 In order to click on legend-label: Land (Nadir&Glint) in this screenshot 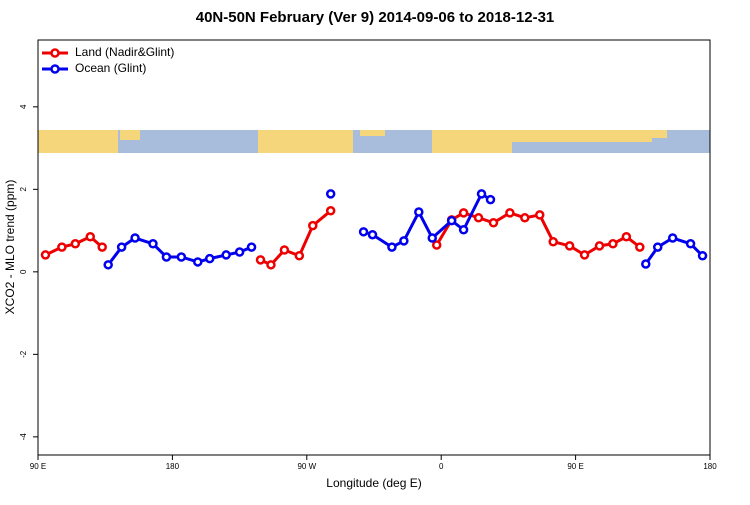, I will do `click(124, 52)`.